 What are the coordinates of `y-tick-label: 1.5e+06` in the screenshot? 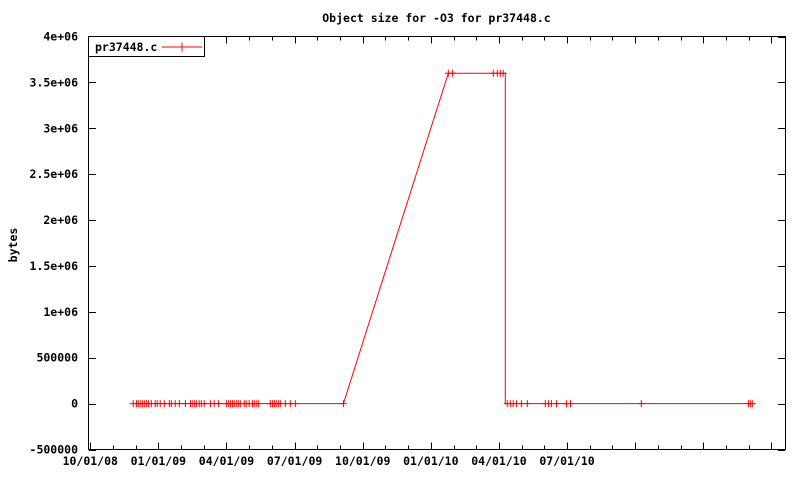 It's located at (54, 266).